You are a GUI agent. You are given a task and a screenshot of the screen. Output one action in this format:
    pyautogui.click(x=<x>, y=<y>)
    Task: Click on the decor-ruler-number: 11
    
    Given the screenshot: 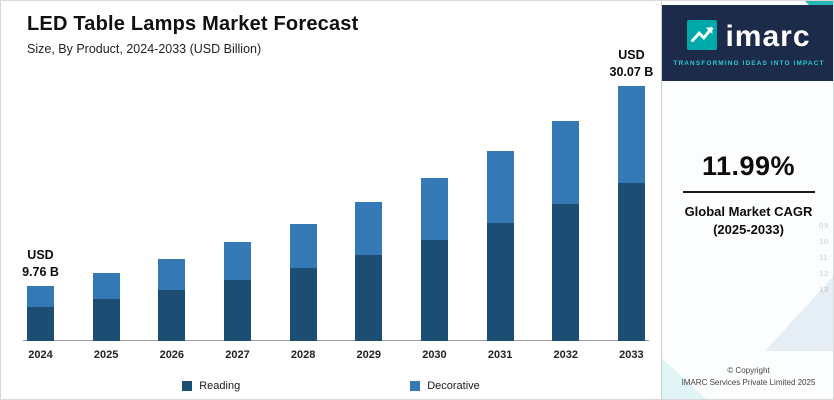 What is the action you would take?
    pyautogui.click(x=824, y=258)
    